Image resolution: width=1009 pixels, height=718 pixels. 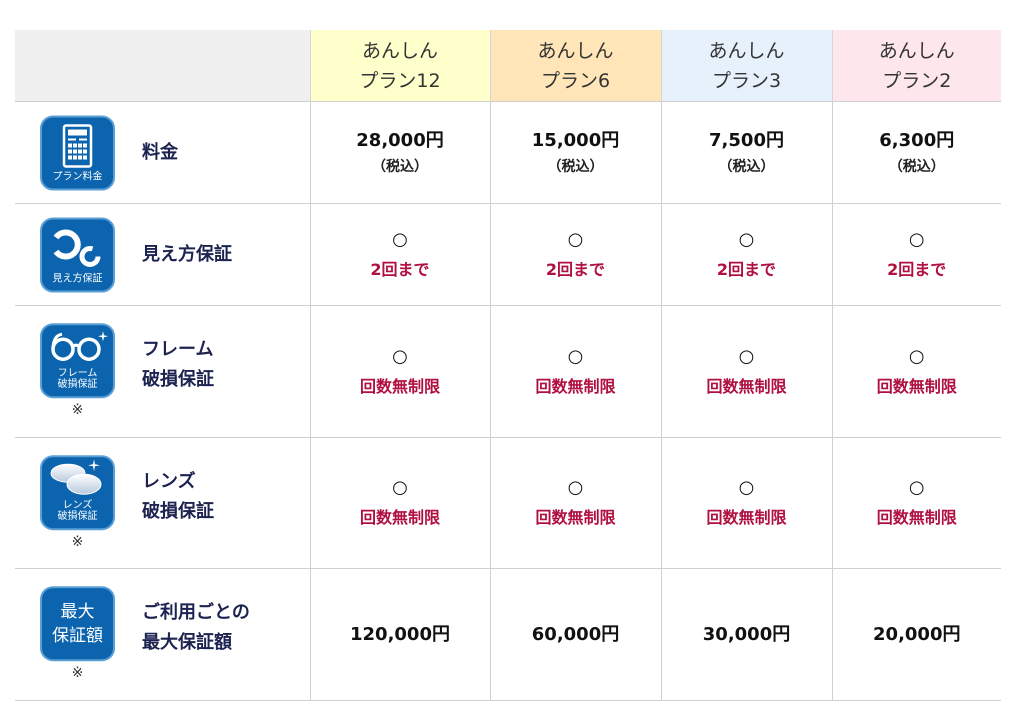 I want to click on lens-icon: レンズ 破損保証, so click(x=77, y=492).